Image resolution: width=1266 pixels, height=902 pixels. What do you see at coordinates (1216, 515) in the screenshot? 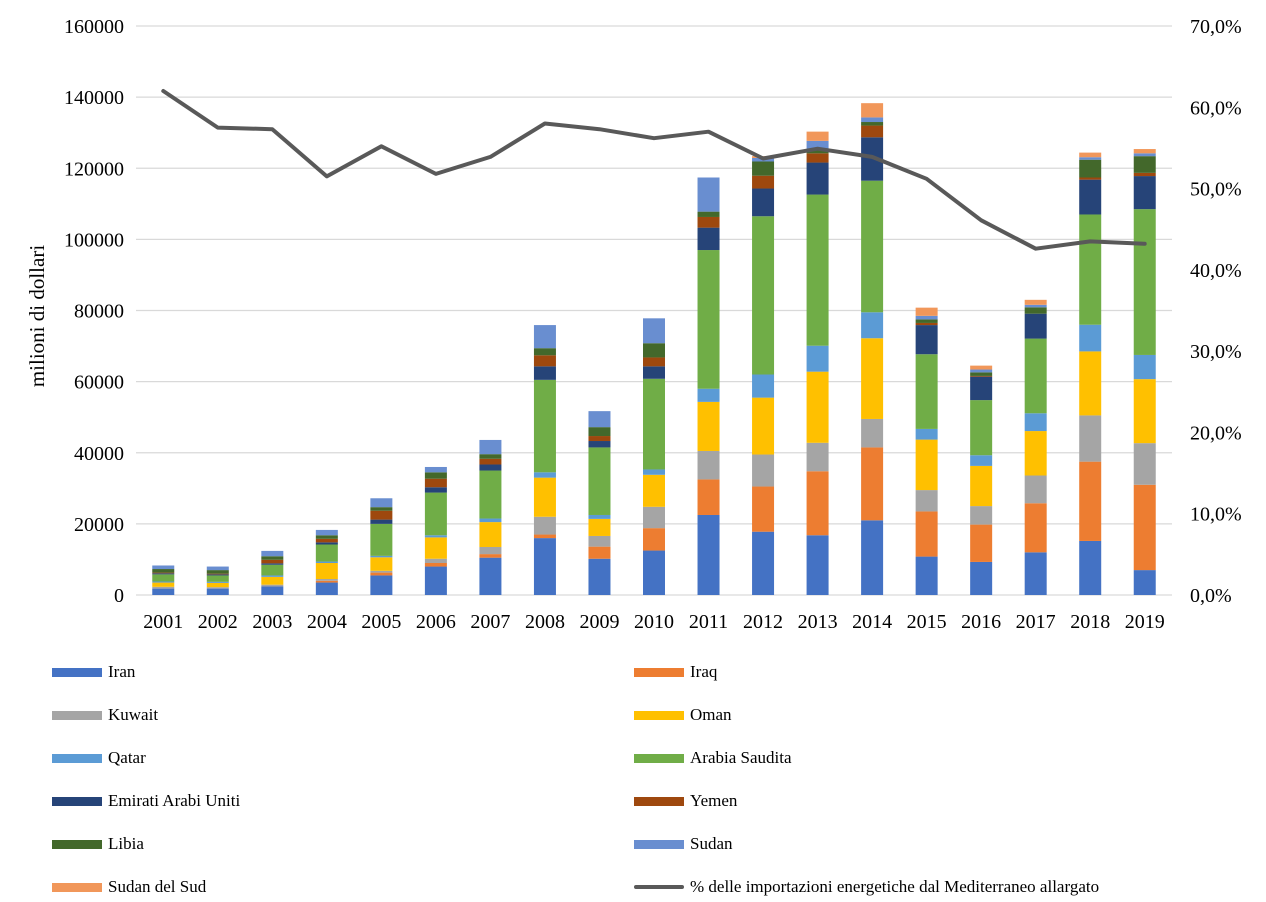
I see `y2-tick-label: 10,0%` at bounding box center [1216, 515].